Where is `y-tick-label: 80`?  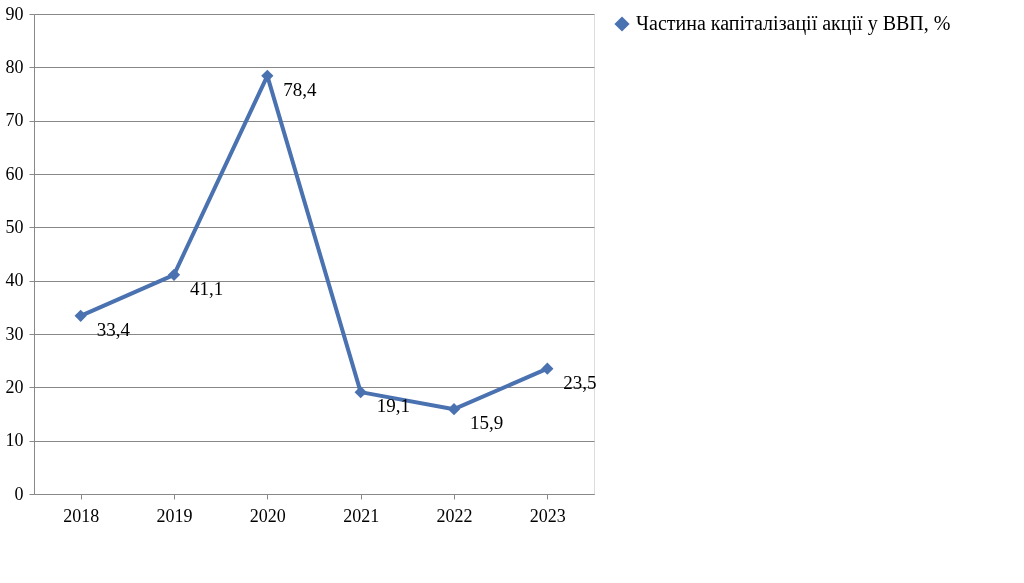 y-tick-label: 80 is located at coordinates (14, 66).